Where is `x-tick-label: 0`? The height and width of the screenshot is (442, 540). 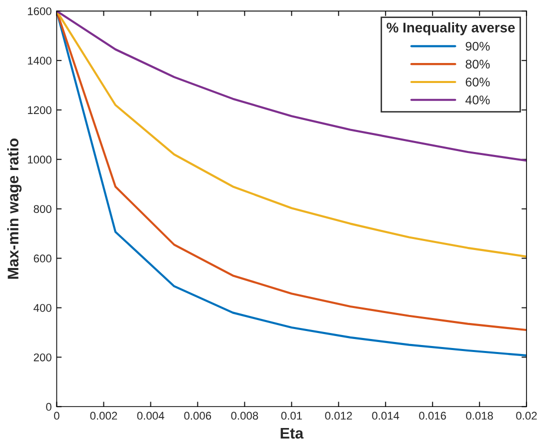 x-tick-label: 0 is located at coordinates (57, 416).